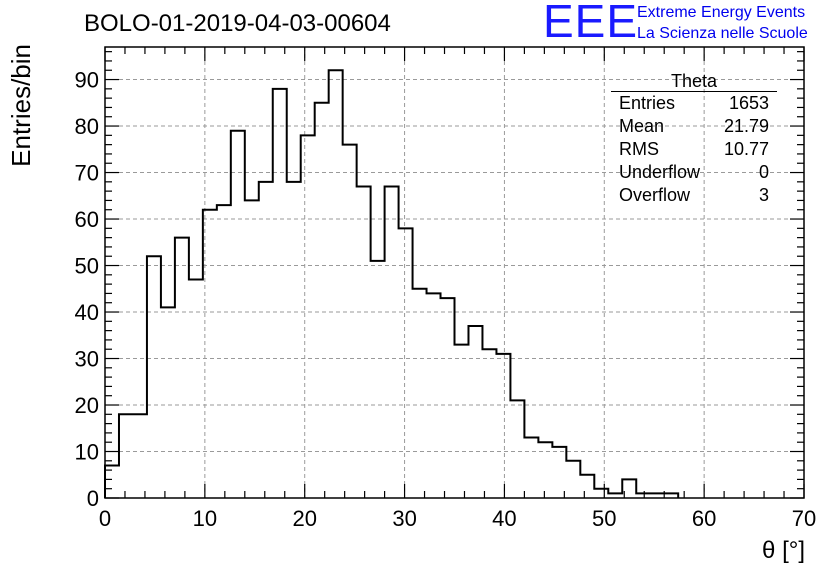 The image size is (836, 572). I want to click on stats-label: Mean, so click(642, 126).